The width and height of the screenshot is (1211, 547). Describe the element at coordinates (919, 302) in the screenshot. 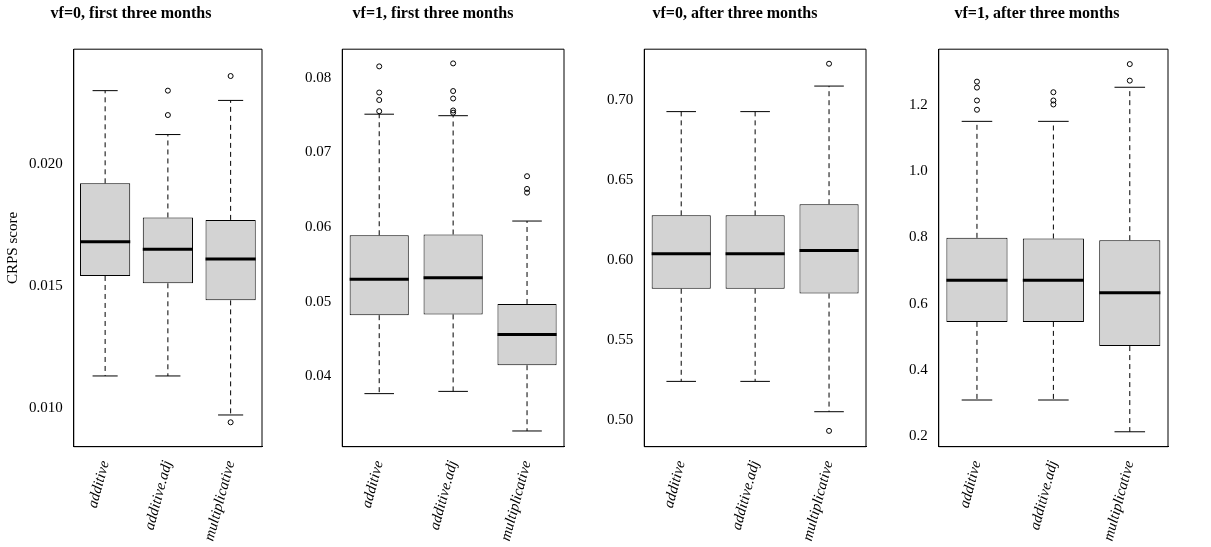

I see `y-tick-label: 0.6` at that location.